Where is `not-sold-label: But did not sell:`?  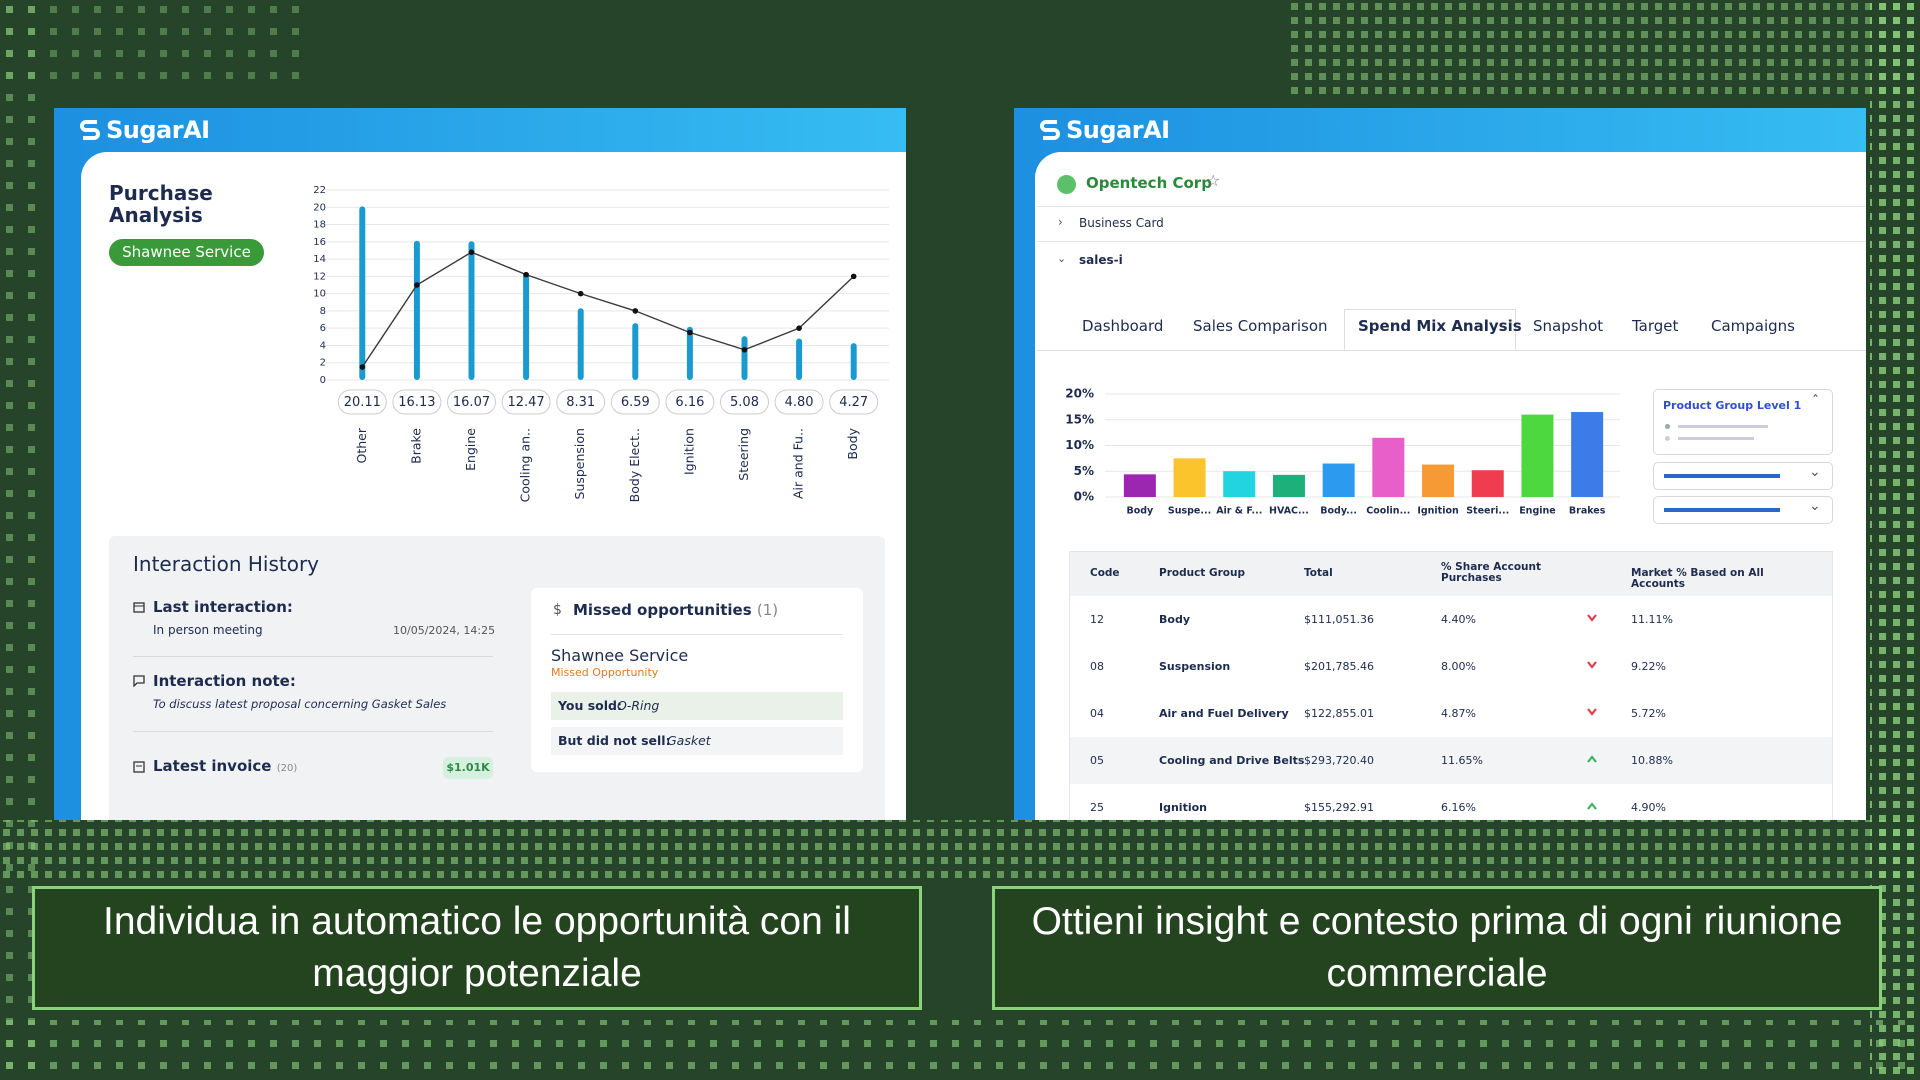 not-sold-label: But did not sell: is located at coordinates (614, 740).